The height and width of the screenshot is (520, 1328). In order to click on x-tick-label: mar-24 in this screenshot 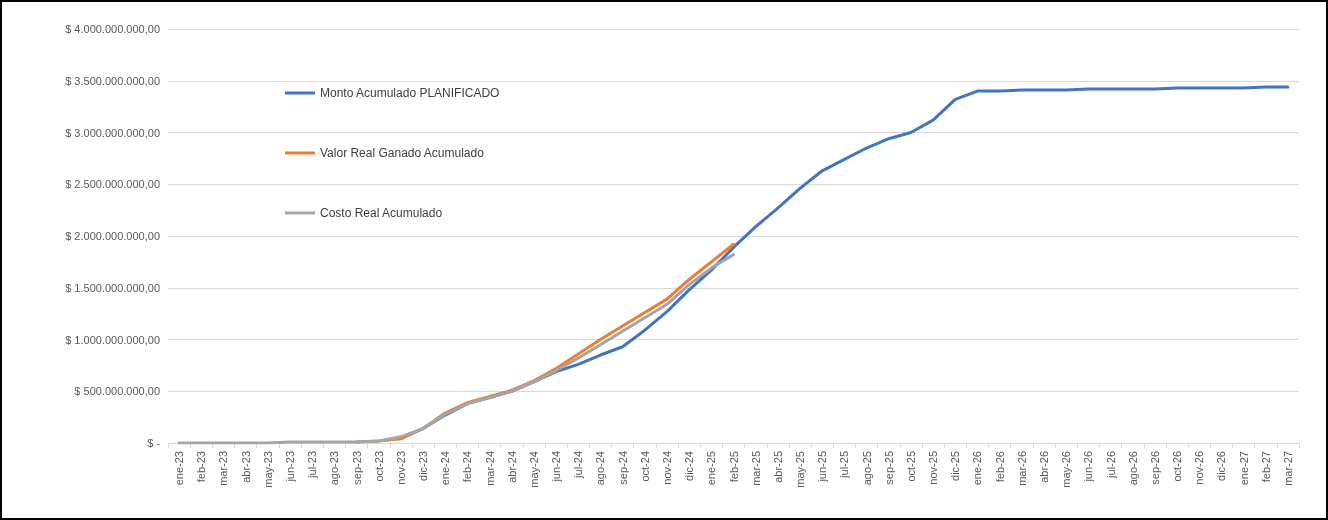, I will do `click(489, 468)`.